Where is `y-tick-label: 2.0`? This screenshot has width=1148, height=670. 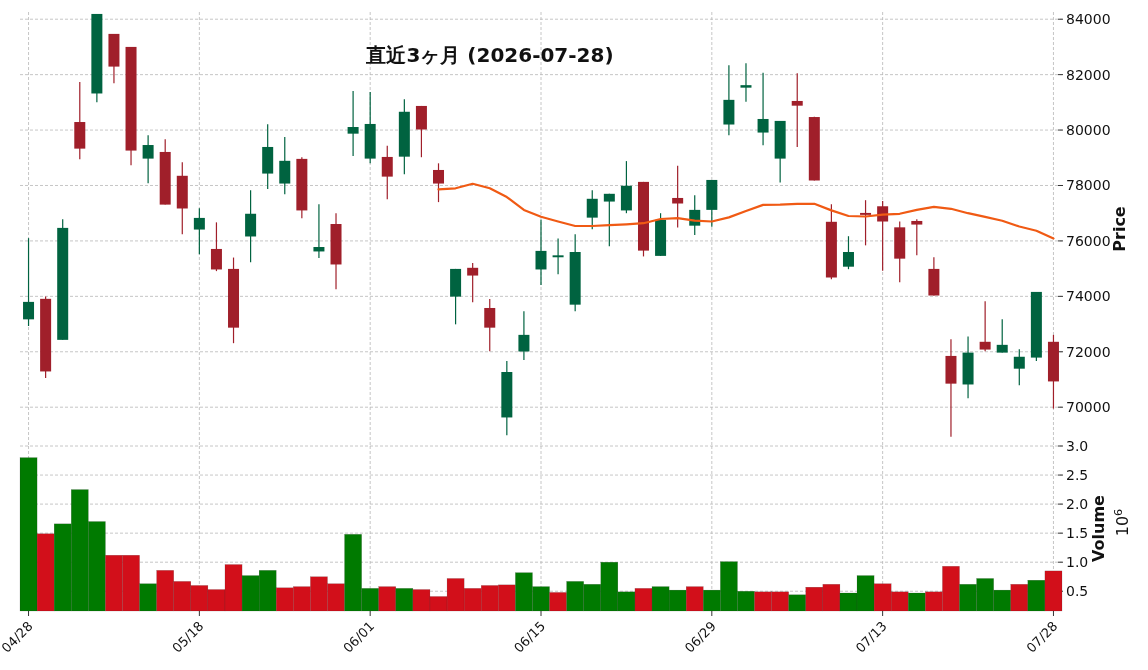 y-tick-label: 2.0 is located at coordinates (1077, 504).